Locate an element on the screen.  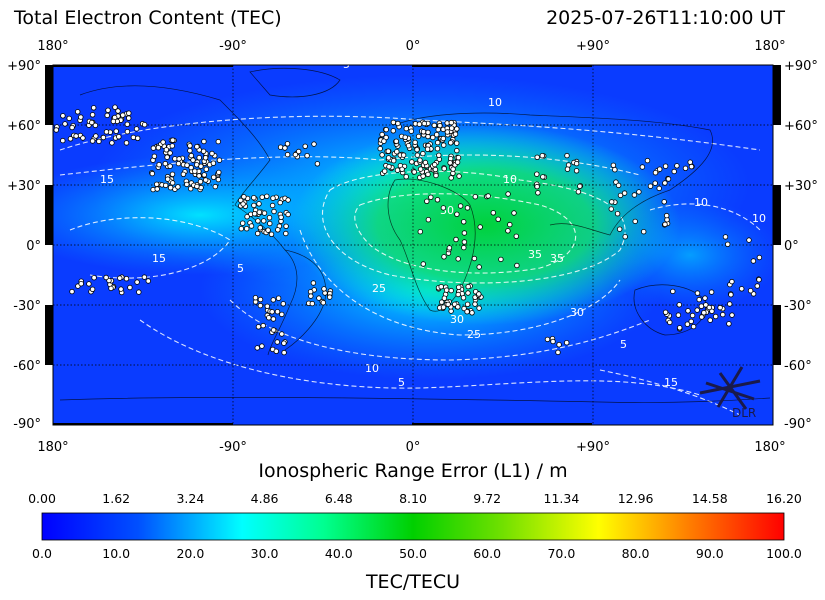
map-border-segment is located at coordinates (143, 424).